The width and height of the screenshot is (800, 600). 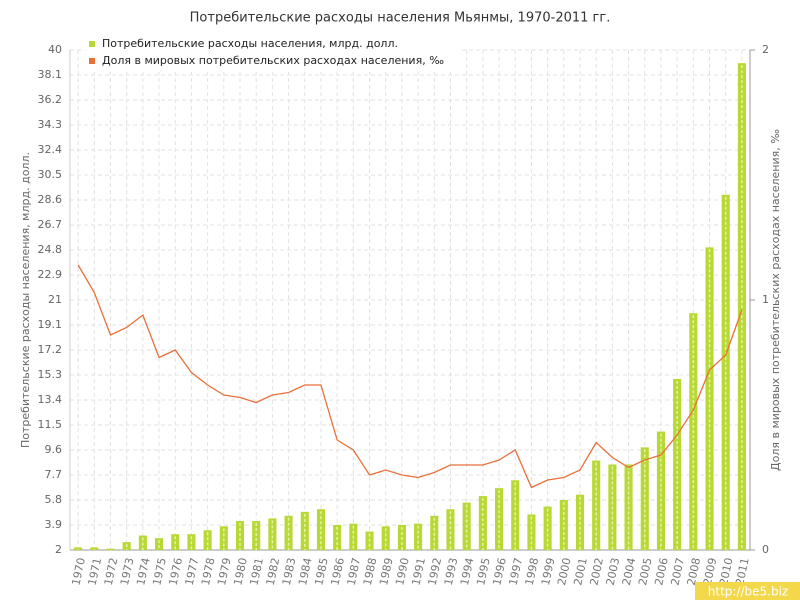 I want to click on x-tick-label: 1972, so click(x=111, y=572).